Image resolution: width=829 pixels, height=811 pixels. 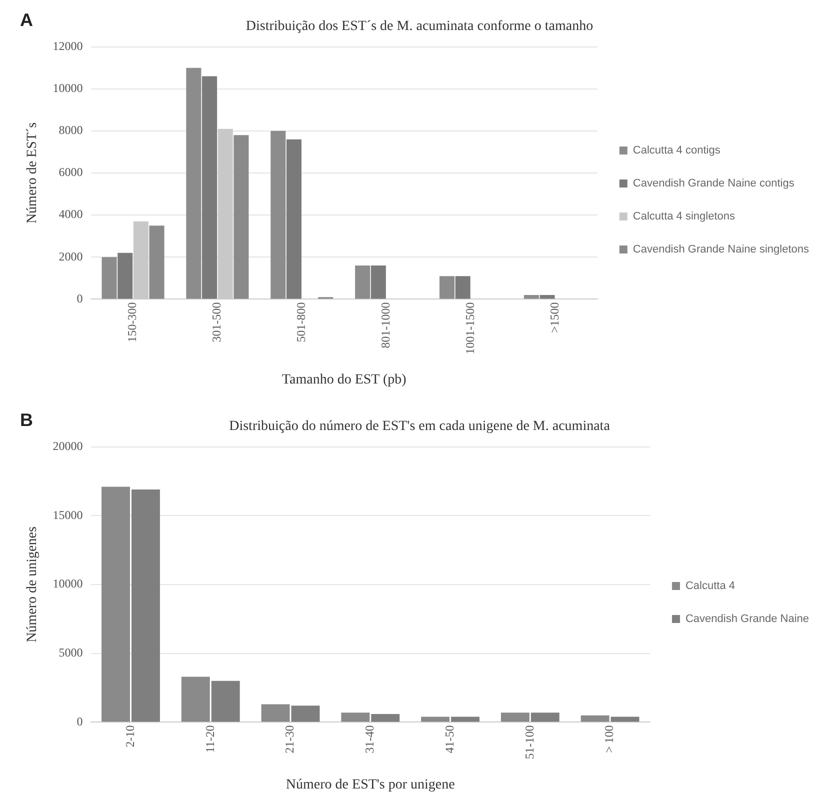 I want to click on chart-title: Distribuição do número de EST's em cada unigene de M. acuminata, so click(x=420, y=426).